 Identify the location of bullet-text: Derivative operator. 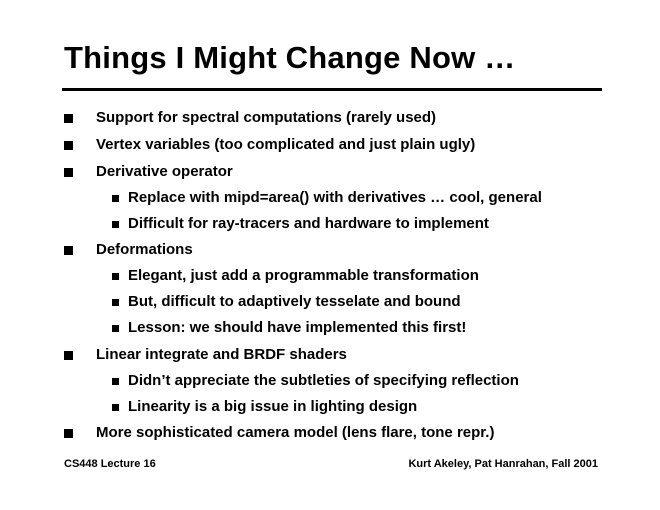
(164, 171).